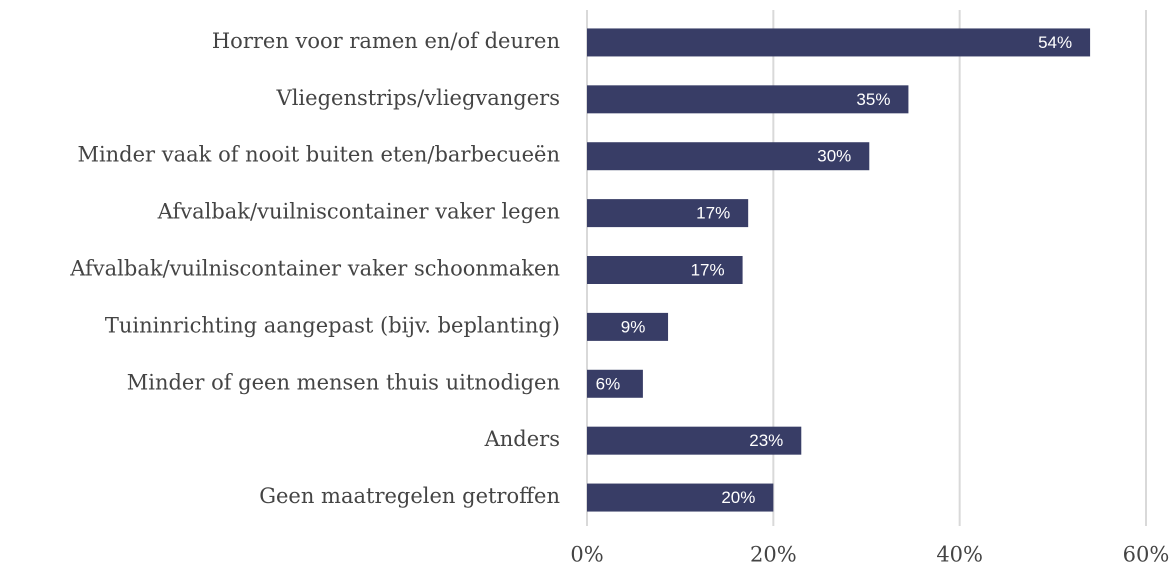  What do you see at coordinates (766, 440) in the screenshot?
I see `value-label: 23%` at bounding box center [766, 440].